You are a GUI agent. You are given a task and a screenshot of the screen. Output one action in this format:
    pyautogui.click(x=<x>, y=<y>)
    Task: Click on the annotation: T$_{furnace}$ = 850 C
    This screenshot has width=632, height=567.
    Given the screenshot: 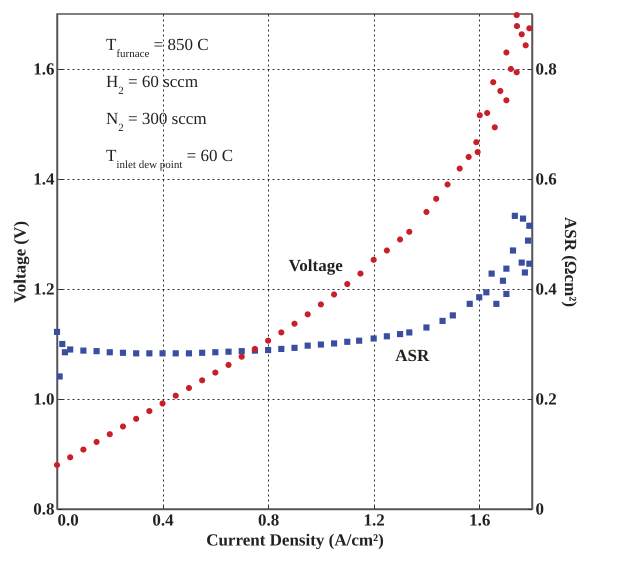 What is the action you would take?
    pyautogui.click(x=158, y=48)
    